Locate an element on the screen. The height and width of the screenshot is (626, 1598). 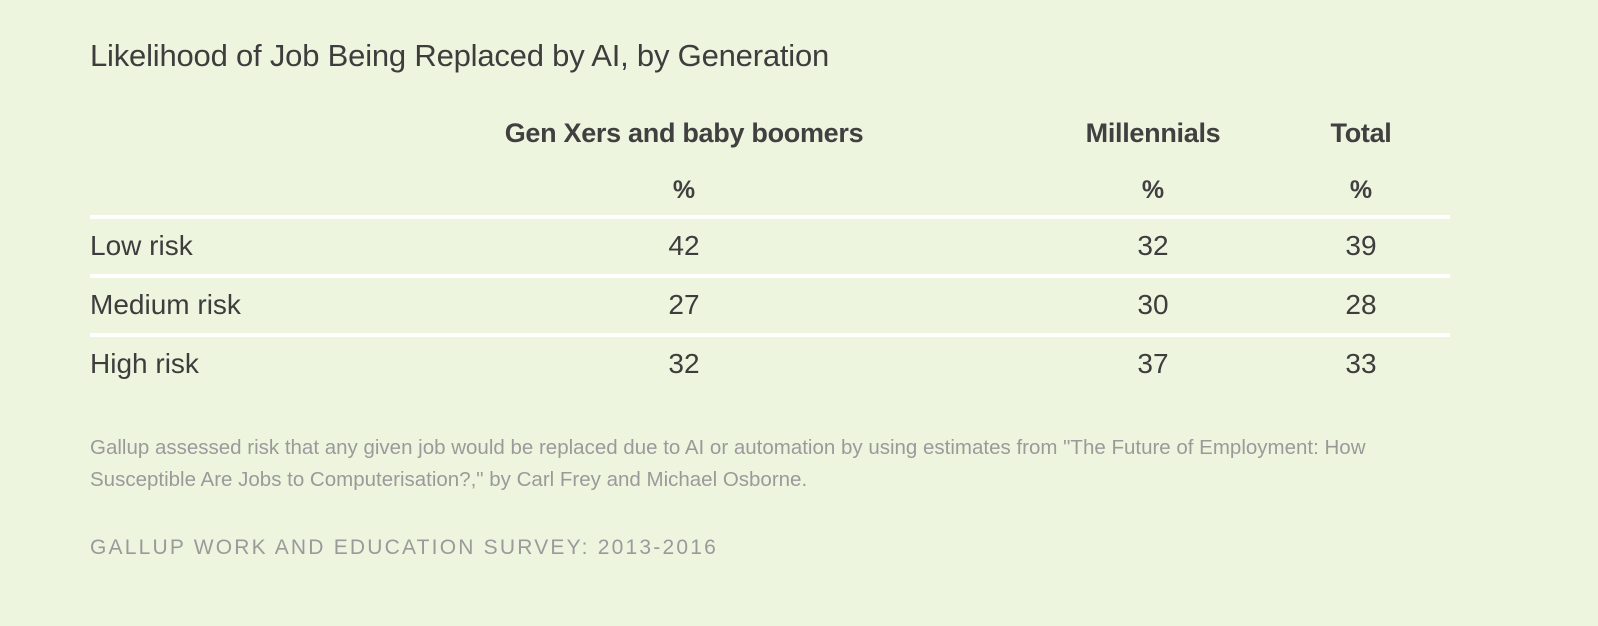
column-header: Gen Xers and baby boomers is located at coordinates (684, 133).